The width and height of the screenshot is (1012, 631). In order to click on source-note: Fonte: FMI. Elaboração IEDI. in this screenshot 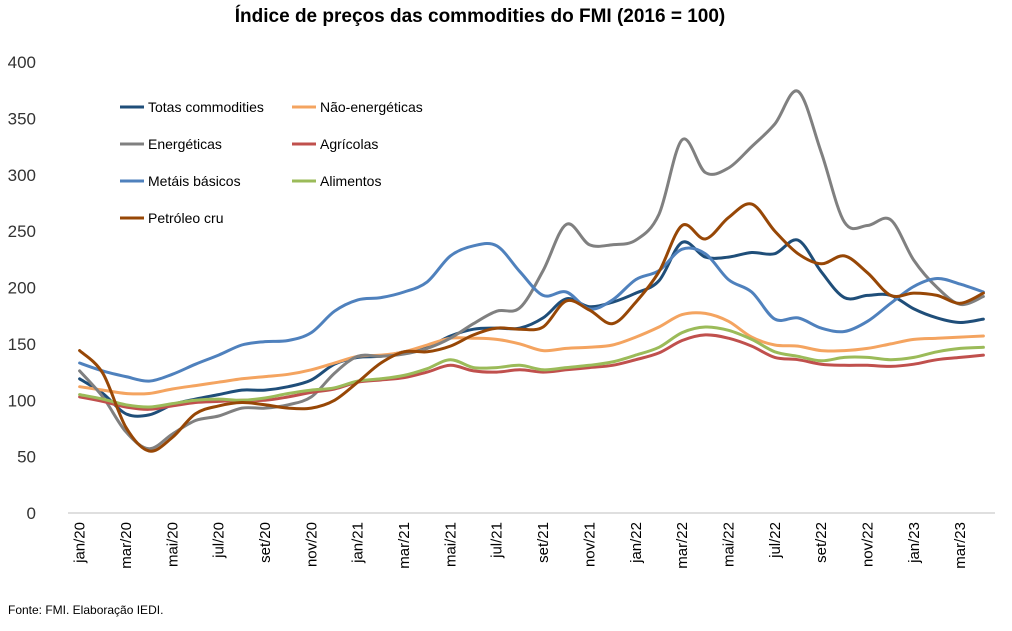, I will do `click(86, 610)`.